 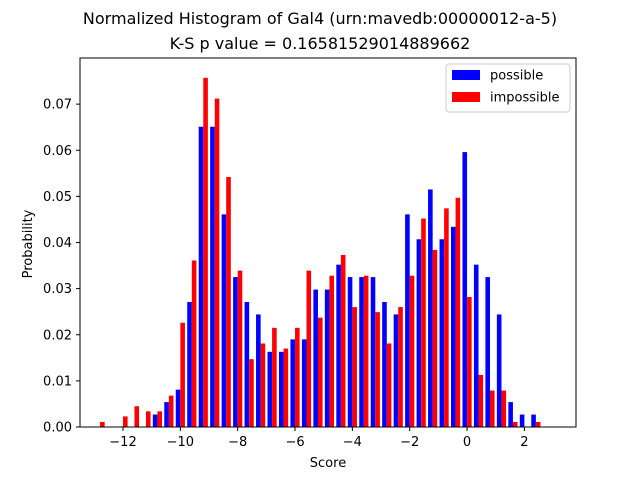 What do you see at coordinates (57, 151) in the screenshot?
I see `y-tick-label: 0.06` at bounding box center [57, 151].